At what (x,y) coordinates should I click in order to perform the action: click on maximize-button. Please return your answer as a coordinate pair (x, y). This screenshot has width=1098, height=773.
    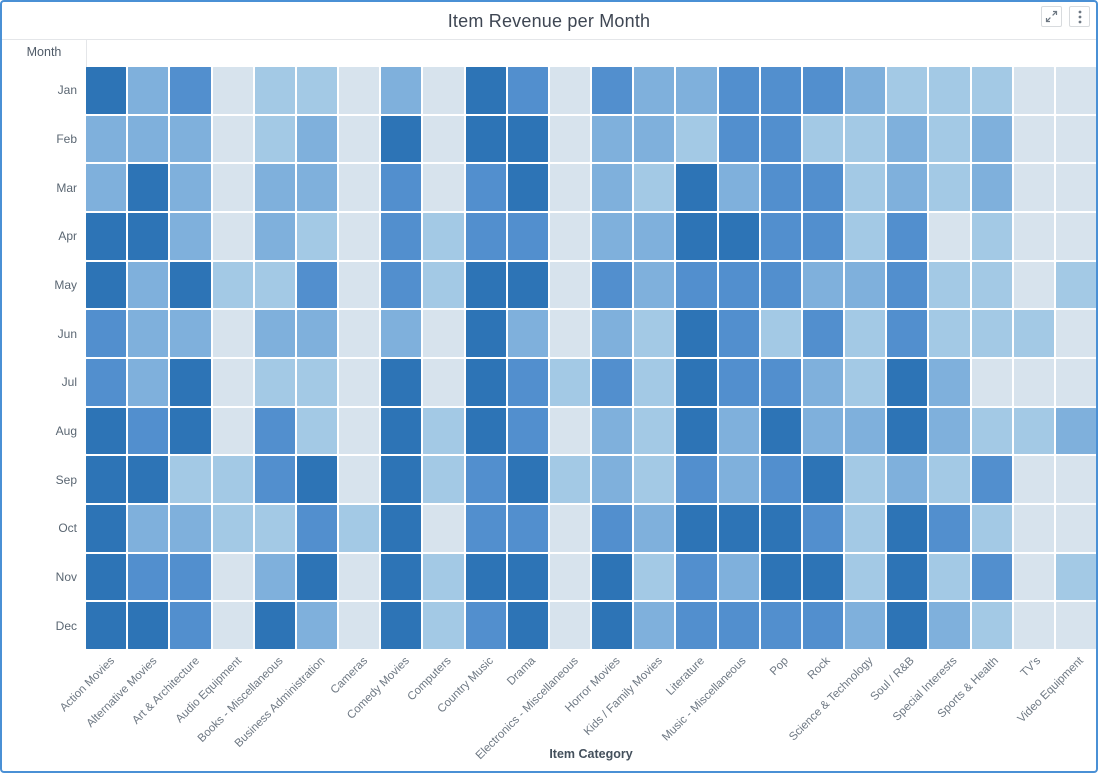
    Looking at the image, I should click on (1051, 16).